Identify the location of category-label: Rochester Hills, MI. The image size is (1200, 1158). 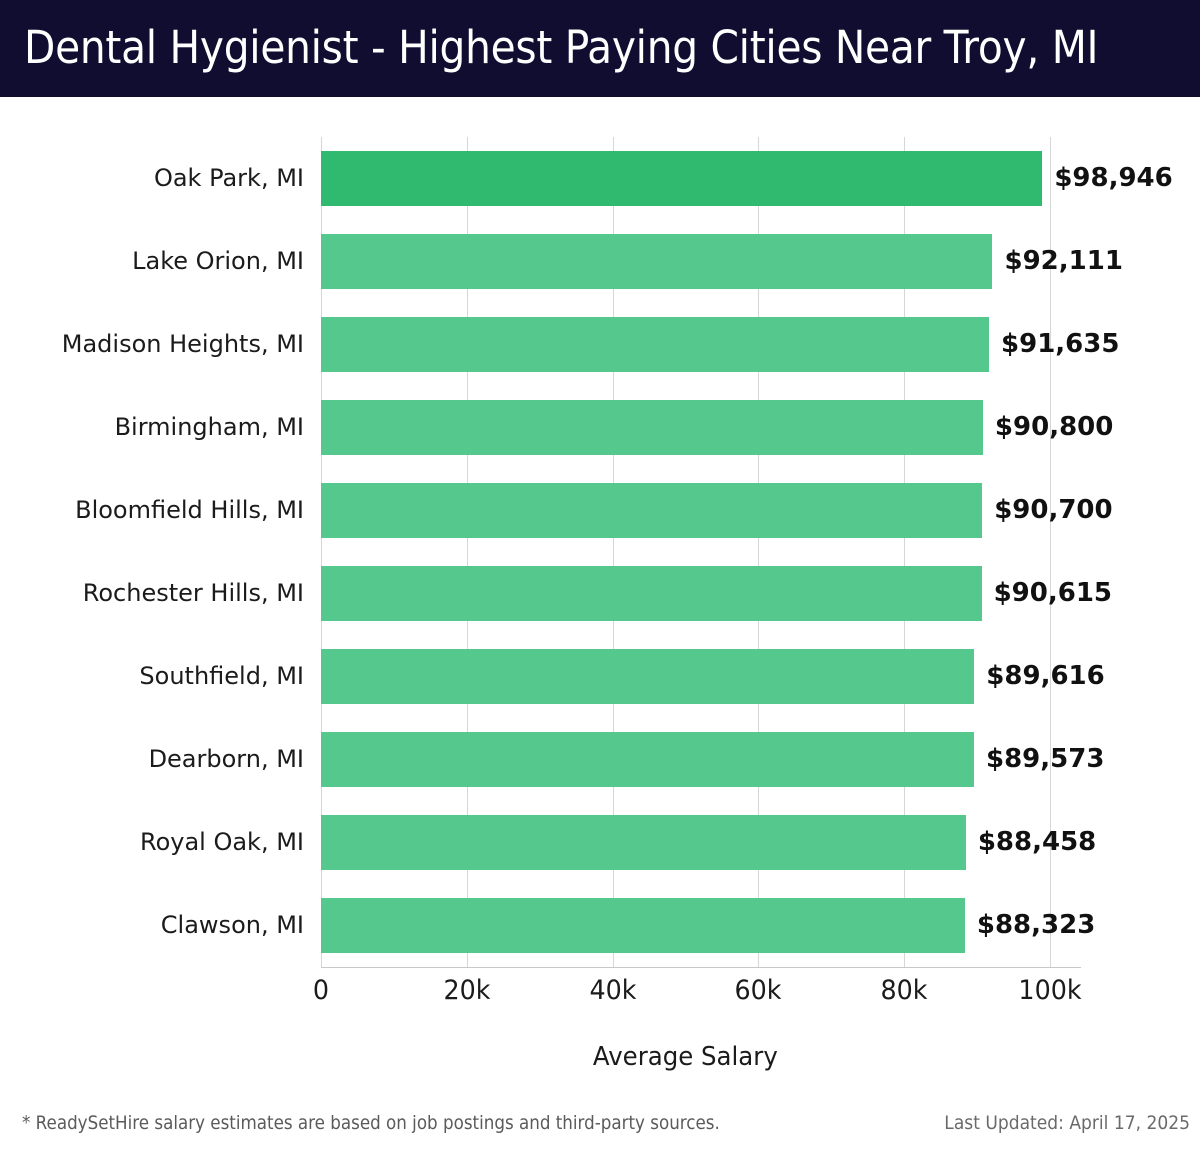
(193, 593).